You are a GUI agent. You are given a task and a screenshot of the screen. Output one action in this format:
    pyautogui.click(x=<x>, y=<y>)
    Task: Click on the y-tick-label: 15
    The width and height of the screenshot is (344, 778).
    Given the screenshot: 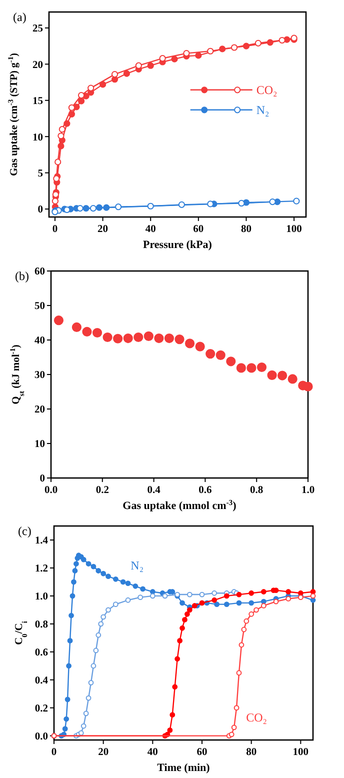 What is the action you would take?
    pyautogui.click(x=37, y=102)
    